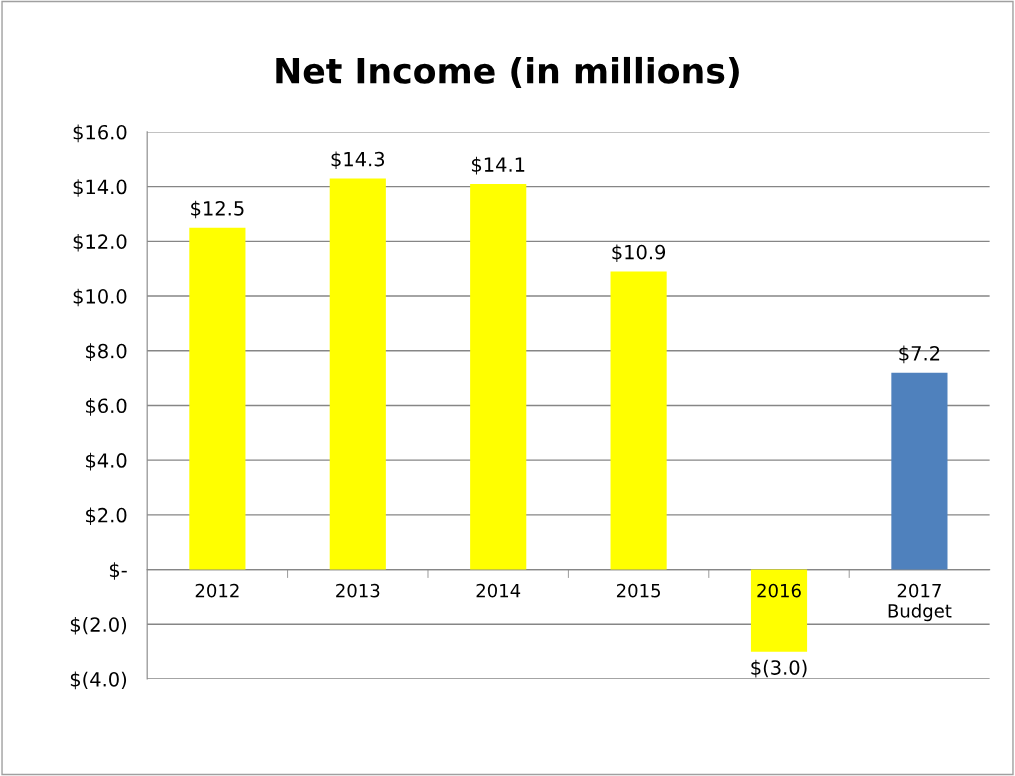  What do you see at coordinates (498, 590) in the screenshot?
I see `x-tick-label: 2014` at bounding box center [498, 590].